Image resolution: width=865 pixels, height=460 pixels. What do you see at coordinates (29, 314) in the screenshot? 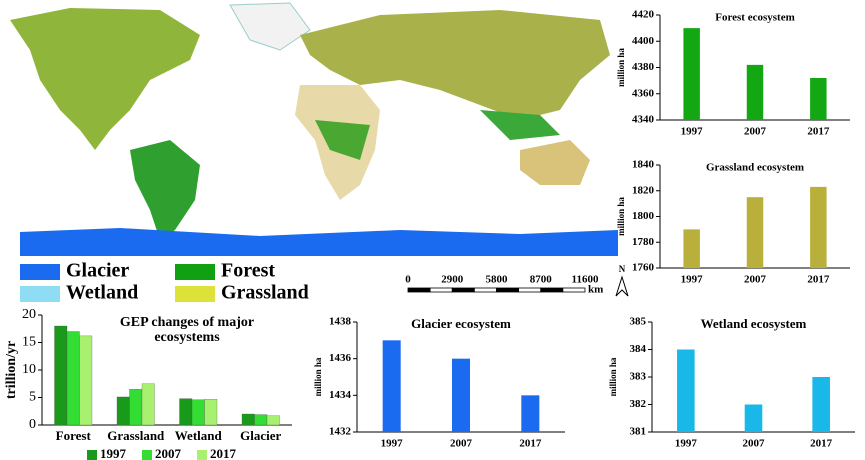
I see `y-tick-label: 20` at bounding box center [29, 314].